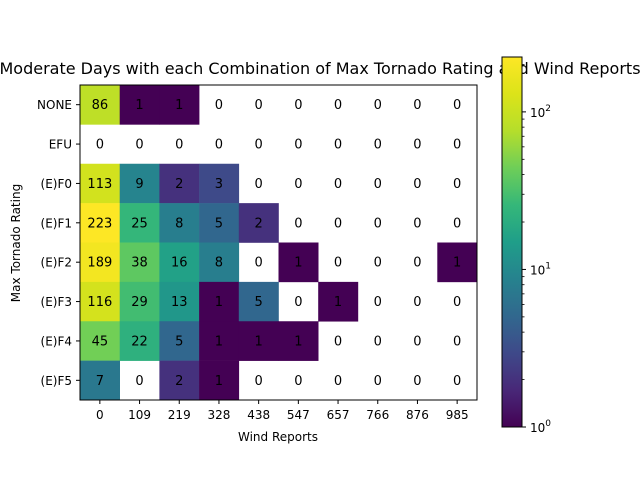  Describe the element at coordinates (139, 263) in the screenshot. I see `cell-value-label: 38` at that location.